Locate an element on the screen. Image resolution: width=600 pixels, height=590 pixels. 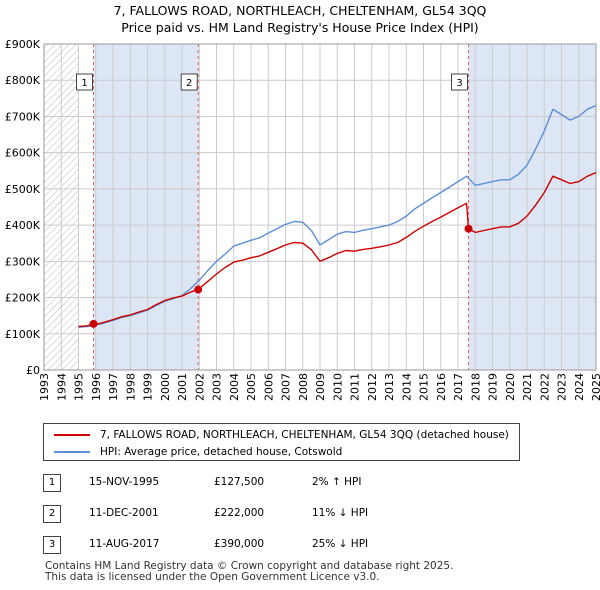
x-tick-label: 1994 is located at coordinates (61, 387).